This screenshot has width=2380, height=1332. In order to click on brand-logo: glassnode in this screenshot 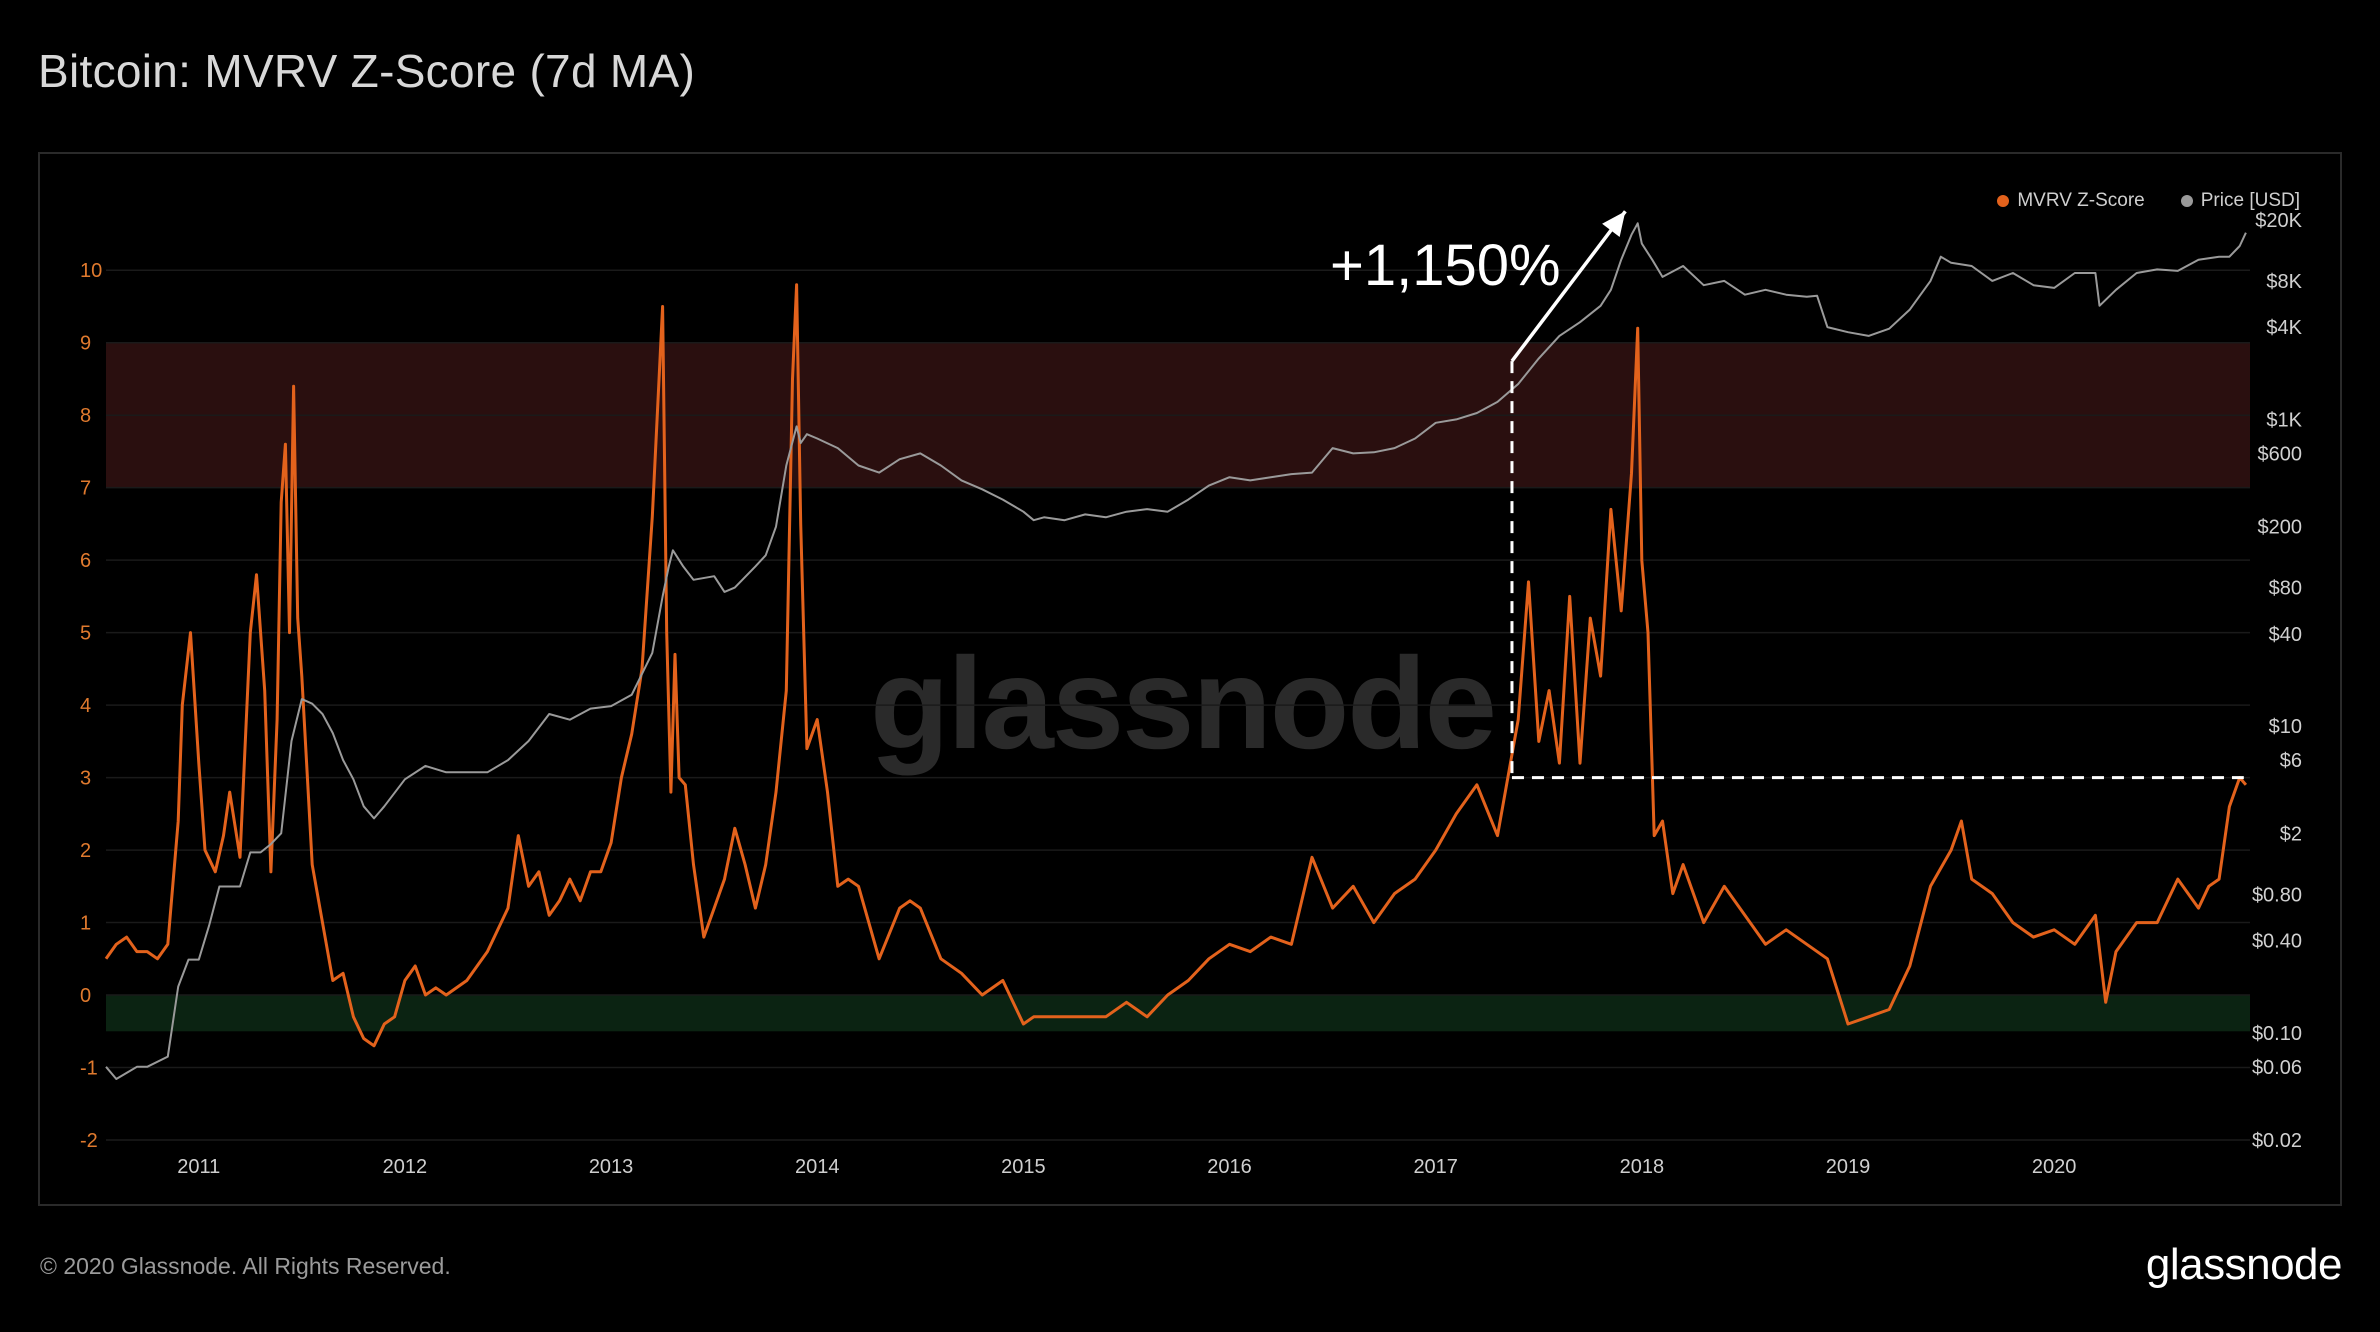, I will do `click(2244, 1264)`.